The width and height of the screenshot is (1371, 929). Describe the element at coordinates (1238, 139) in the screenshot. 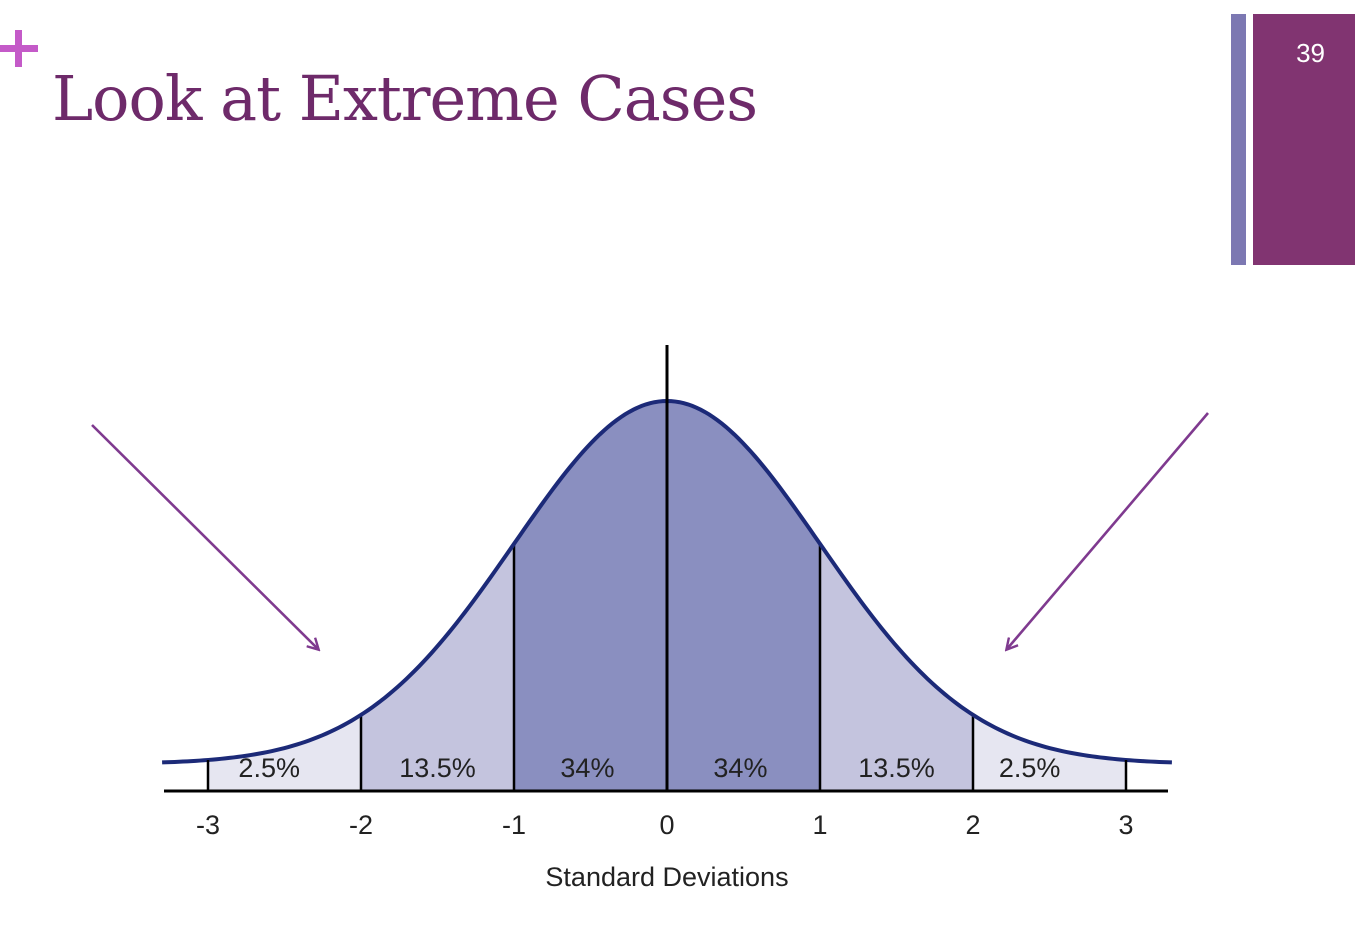

I see `accent-bar-thin` at that location.